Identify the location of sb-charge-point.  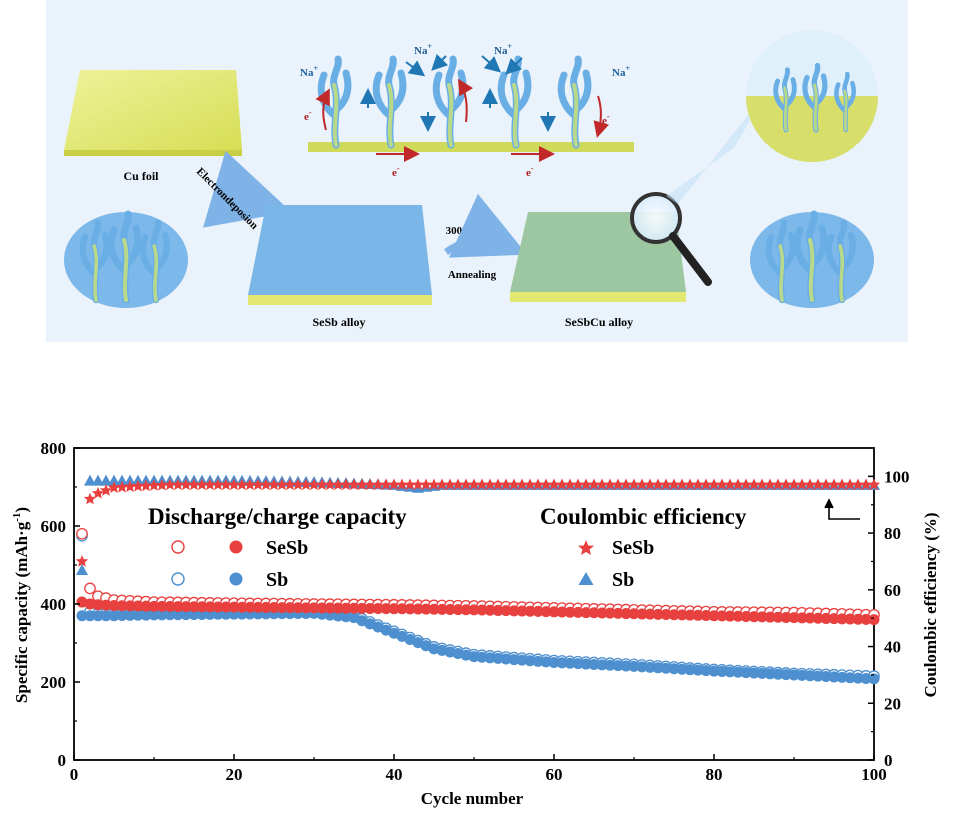
(874, 679).